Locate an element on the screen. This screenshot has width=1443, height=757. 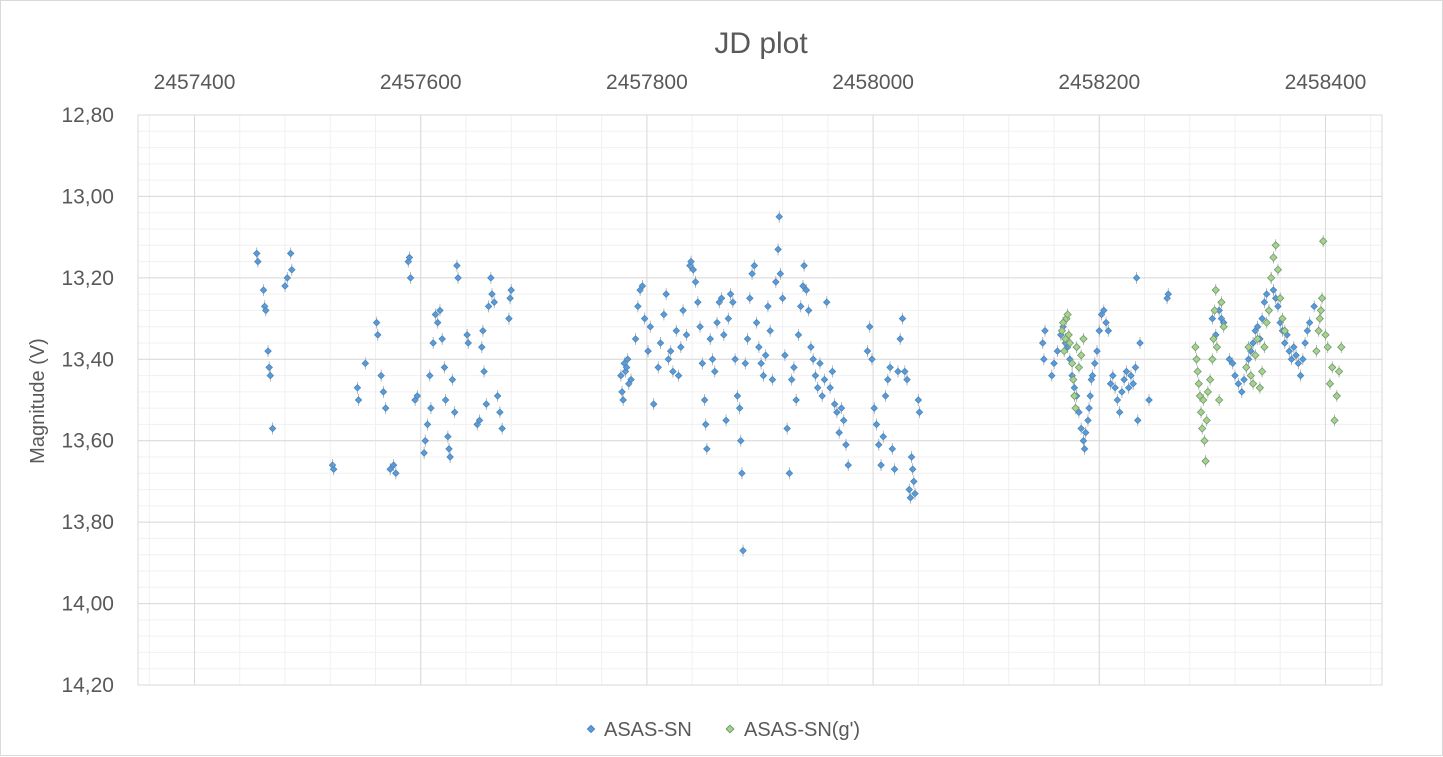
x-tick-label: 2457800 is located at coordinates (647, 82).